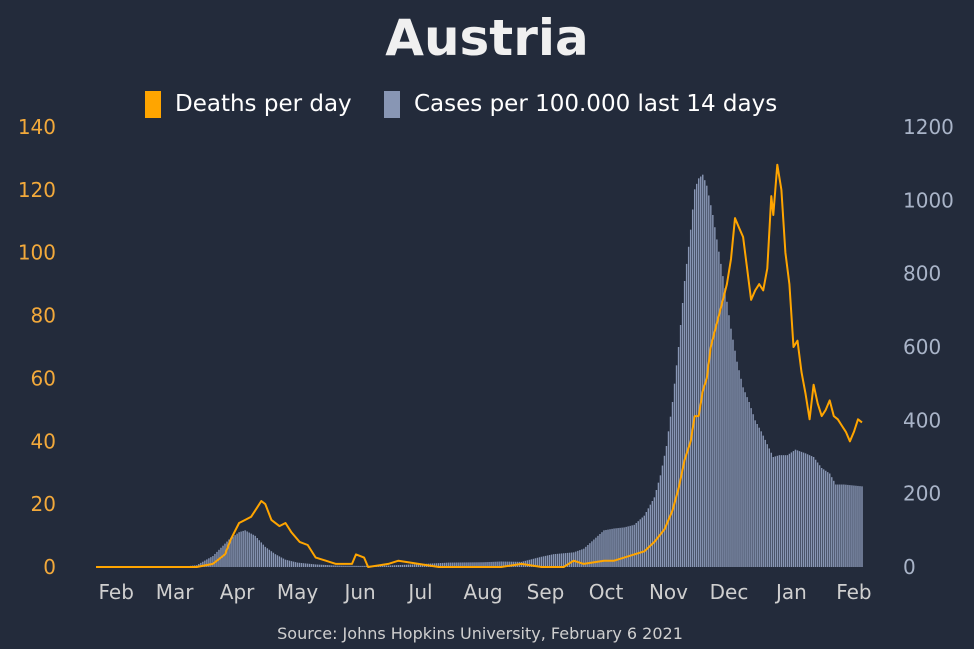  I want to click on legend-label-cases: Cases per 100.000 last 14 days, so click(595, 104).